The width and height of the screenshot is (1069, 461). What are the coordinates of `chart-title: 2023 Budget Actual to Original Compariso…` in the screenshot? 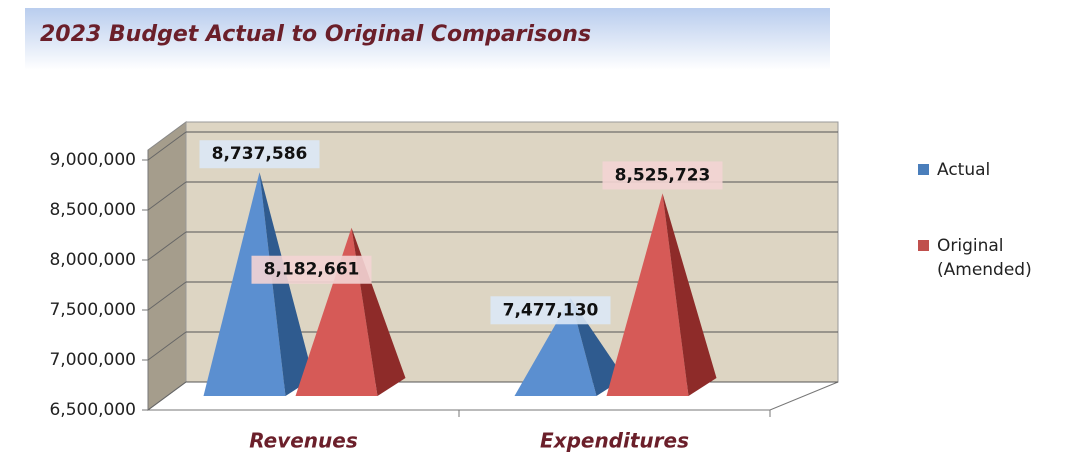 It's located at (316, 34).